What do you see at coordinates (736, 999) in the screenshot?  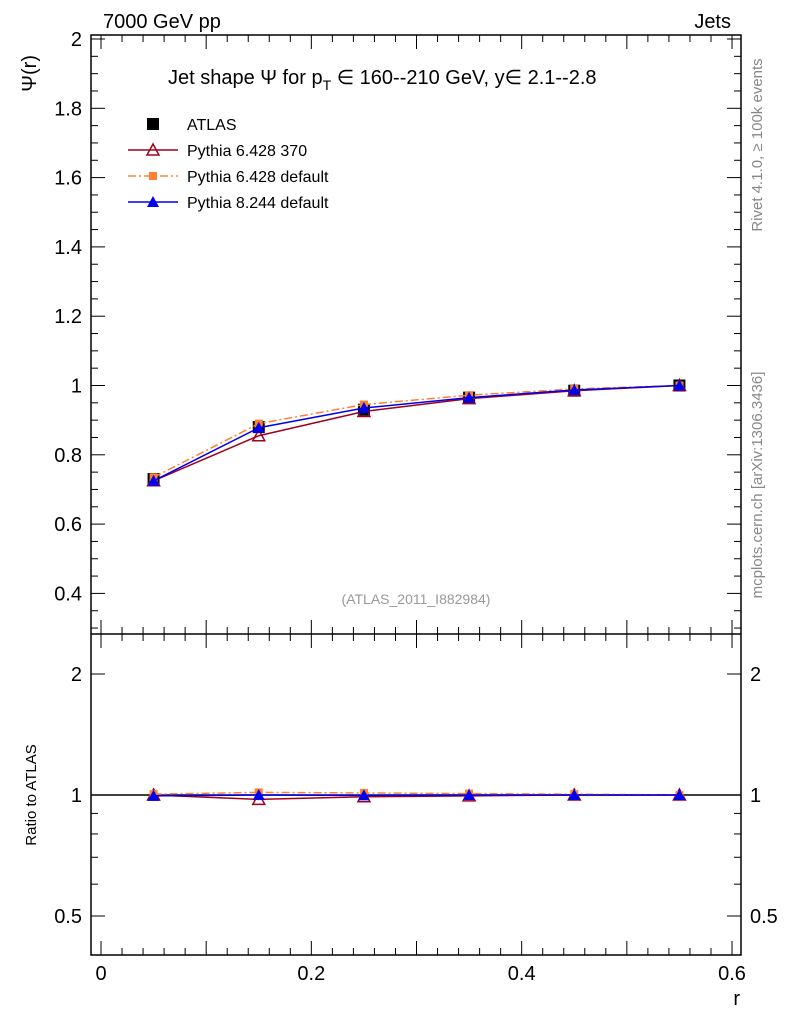 I see `x-axis-label: r` at bounding box center [736, 999].